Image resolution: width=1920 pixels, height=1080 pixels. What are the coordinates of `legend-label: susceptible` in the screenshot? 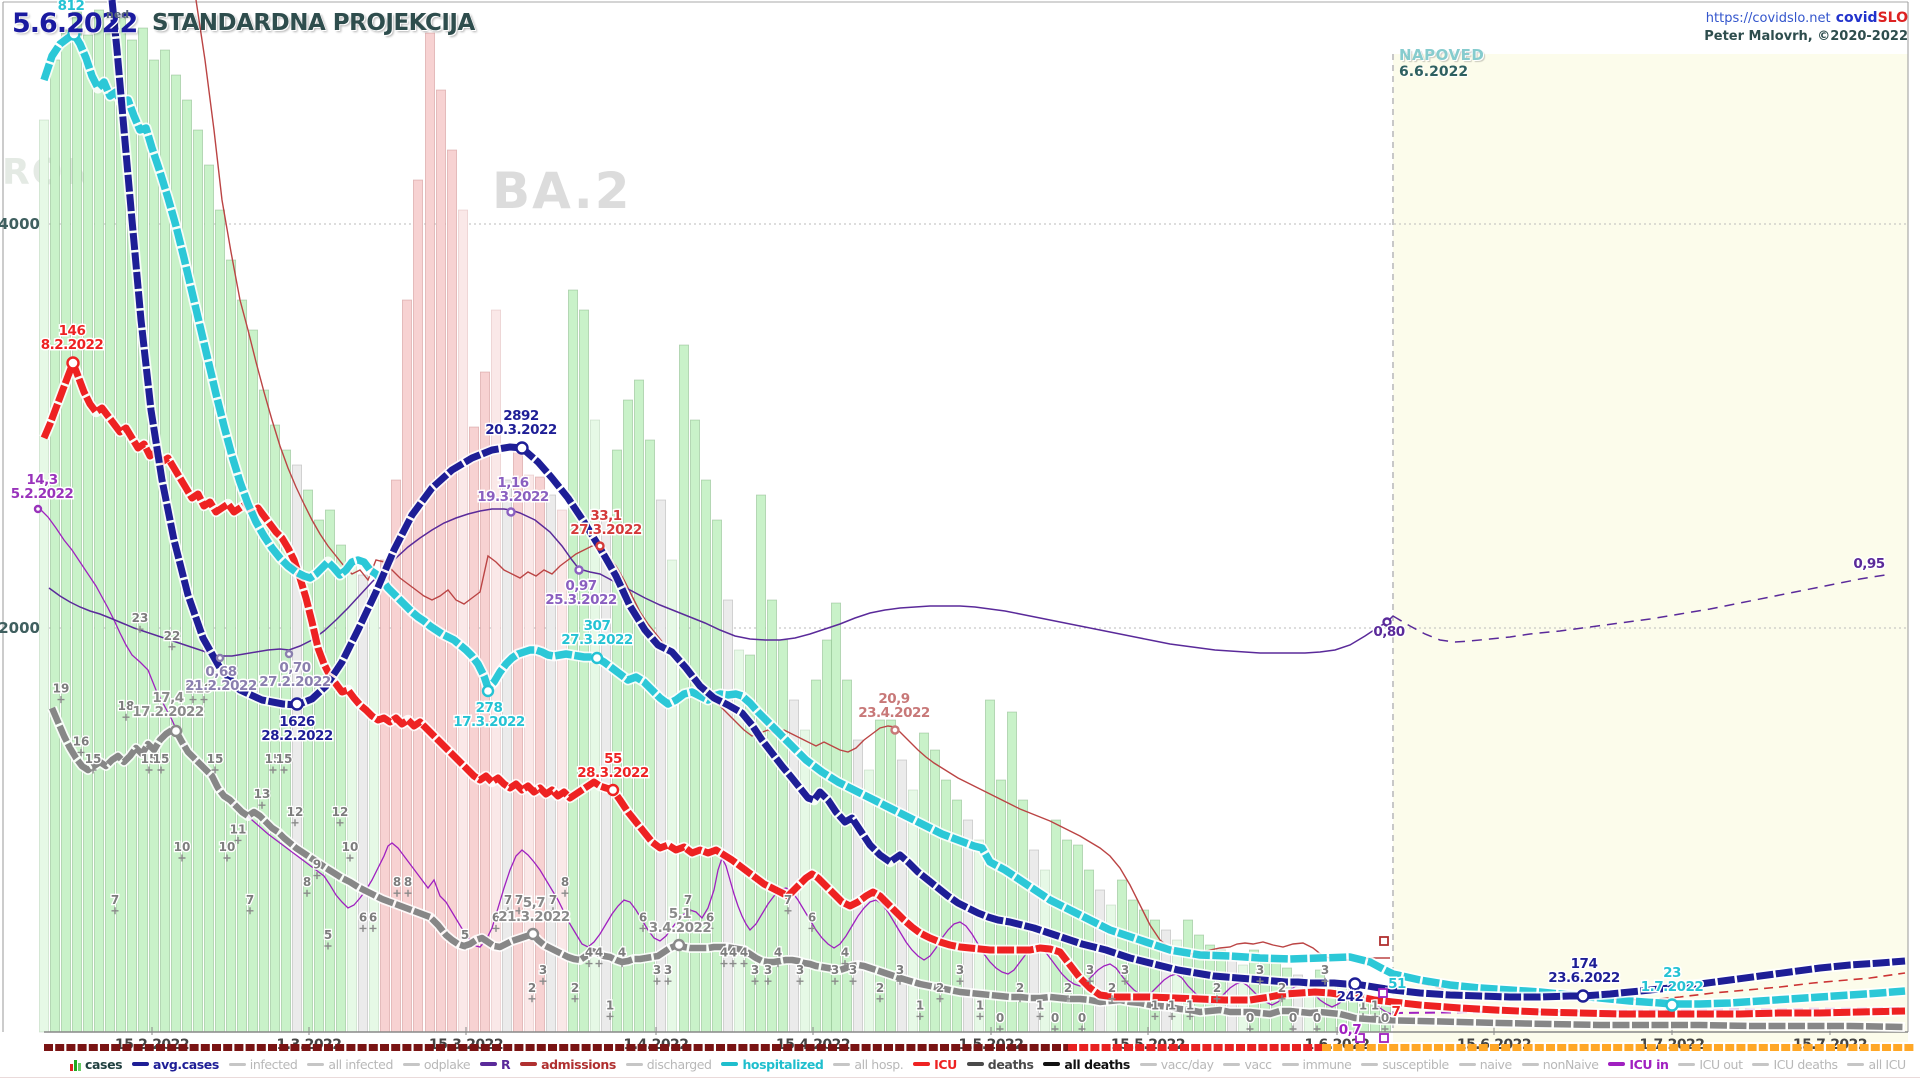 It's located at (1415, 1064).